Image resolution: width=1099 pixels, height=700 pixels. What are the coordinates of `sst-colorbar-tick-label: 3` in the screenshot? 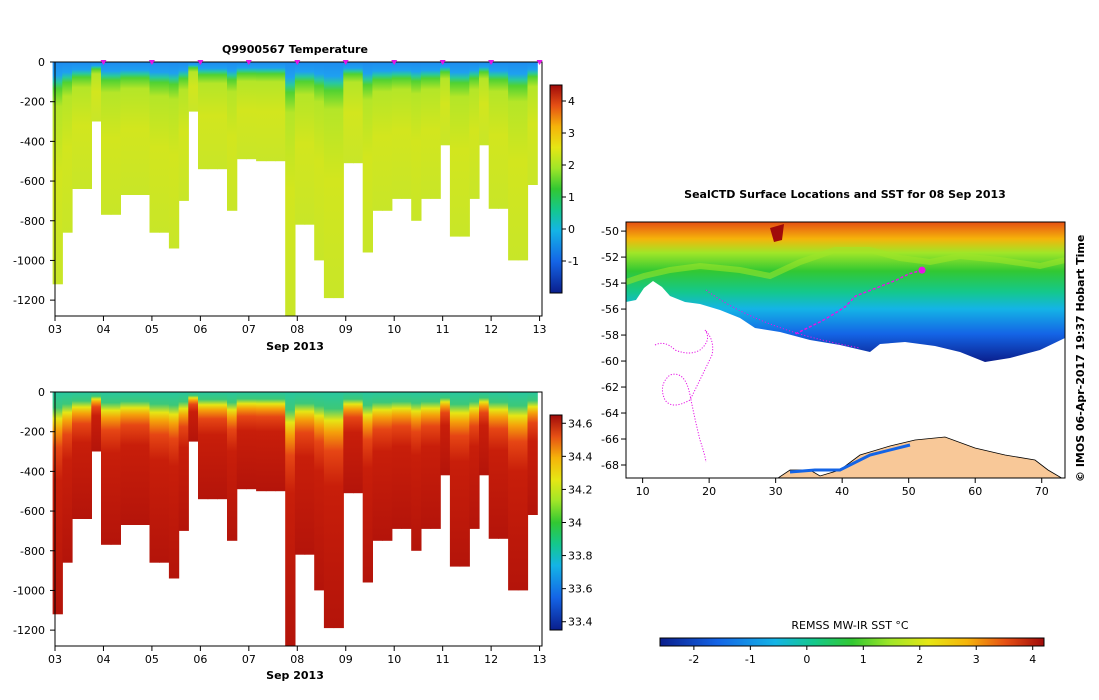 It's located at (976, 659).